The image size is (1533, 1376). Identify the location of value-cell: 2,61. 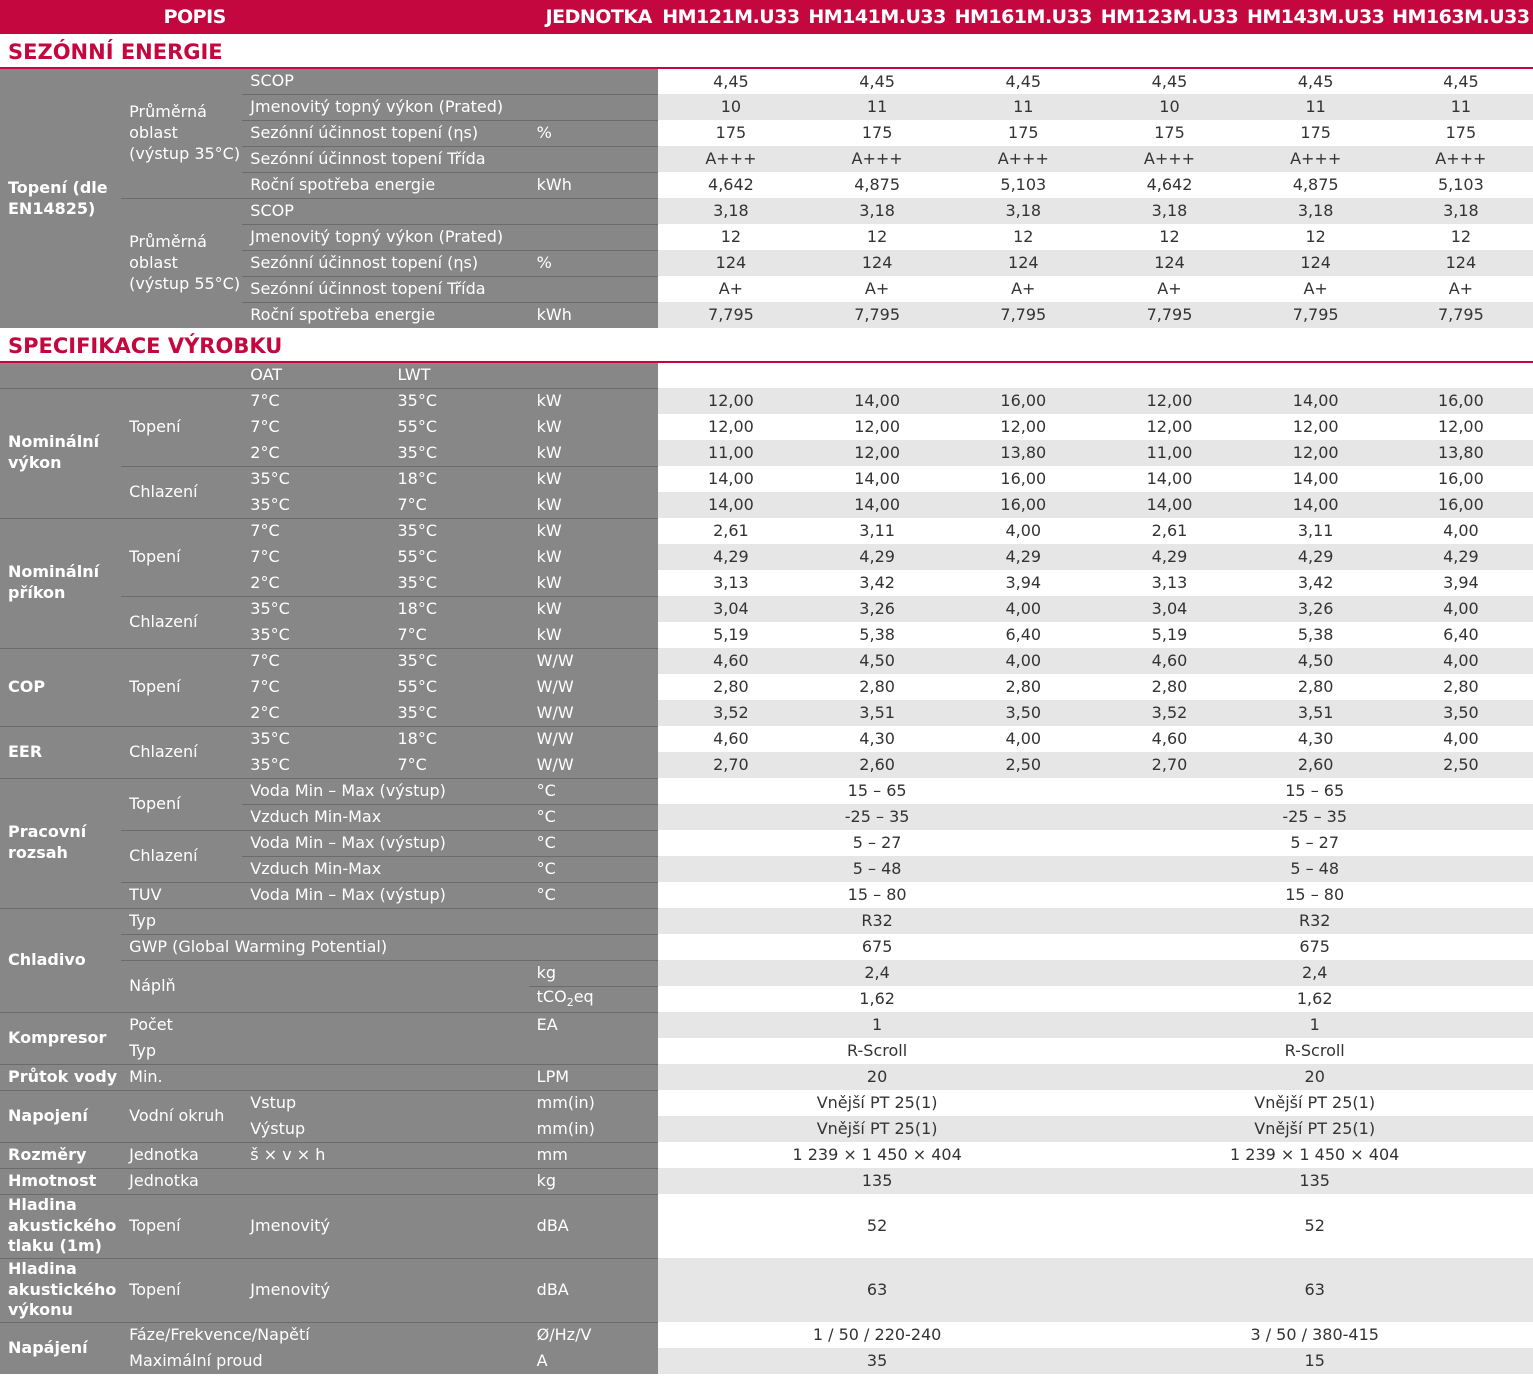
(1169, 531).